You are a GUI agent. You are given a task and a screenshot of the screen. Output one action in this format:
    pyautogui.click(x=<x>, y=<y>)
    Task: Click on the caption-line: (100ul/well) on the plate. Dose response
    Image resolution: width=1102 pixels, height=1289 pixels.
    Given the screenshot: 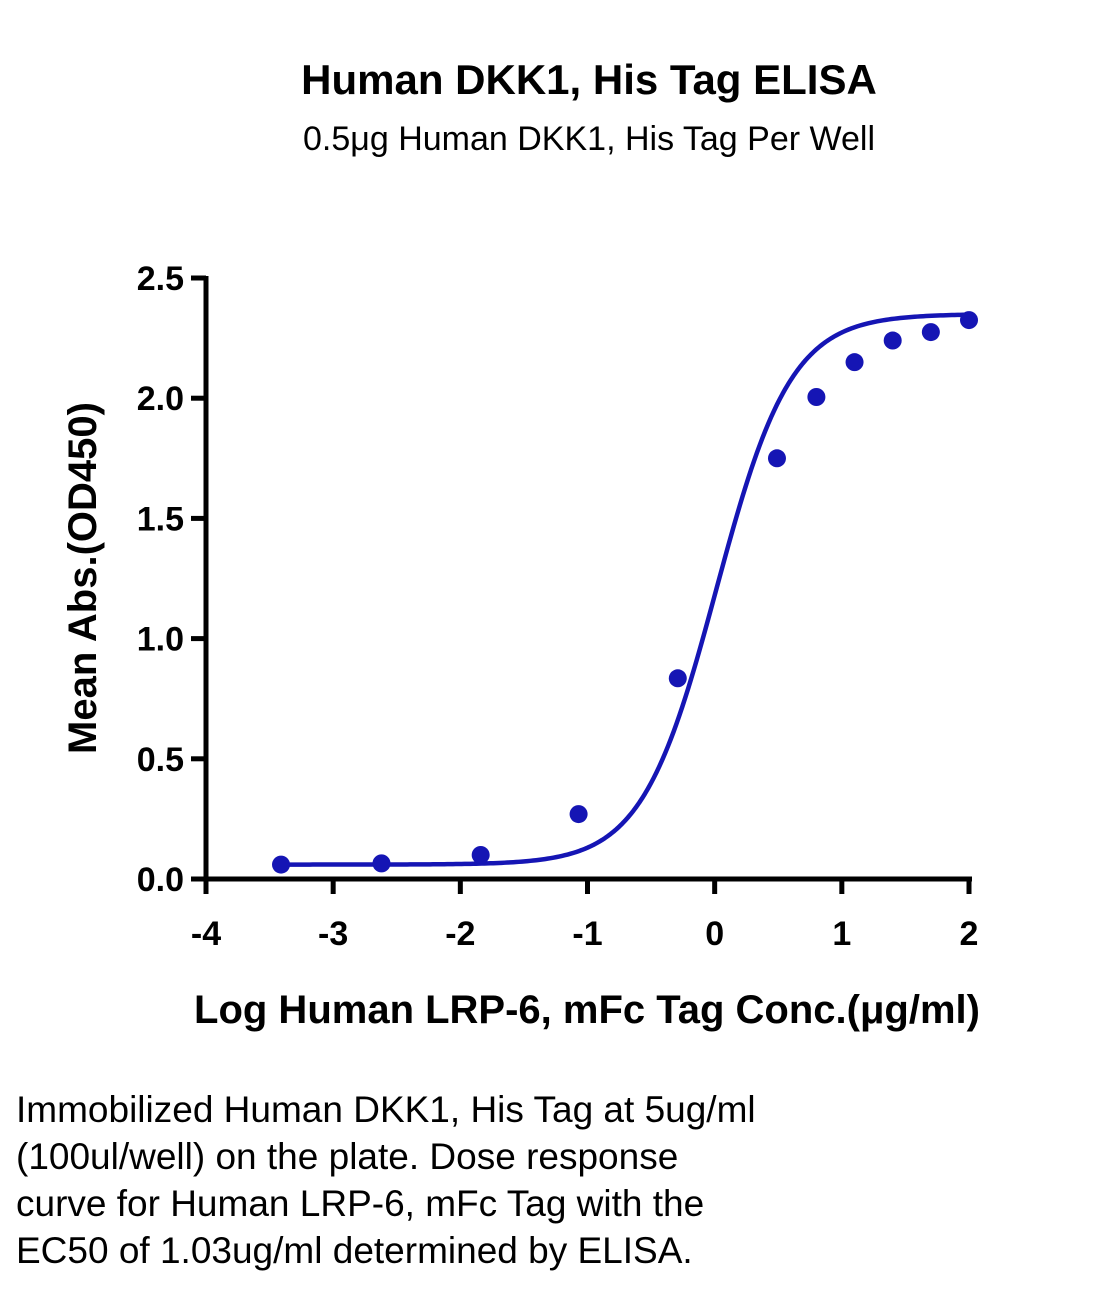 What is the action you would take?
    pyautogui.click(x=347, y=1156)
    